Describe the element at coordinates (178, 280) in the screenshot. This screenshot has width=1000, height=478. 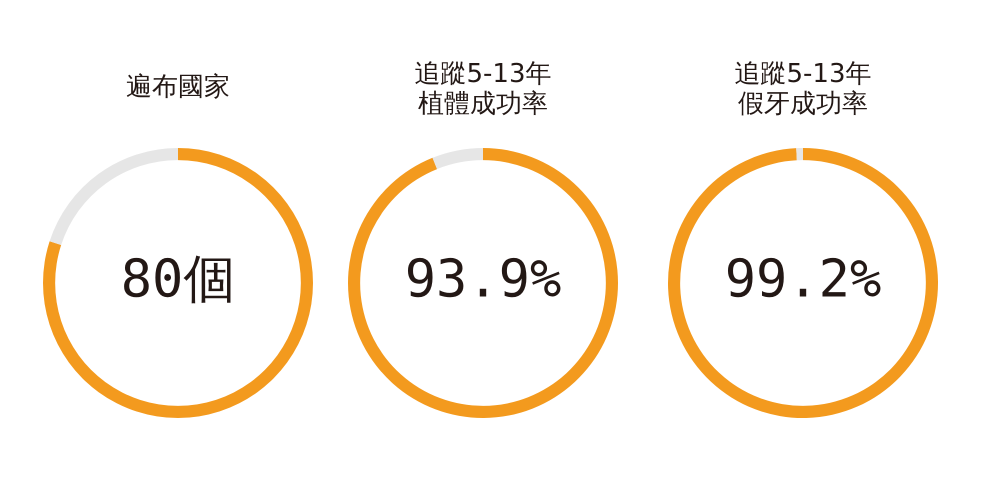
I see `text: 80個` at that location.